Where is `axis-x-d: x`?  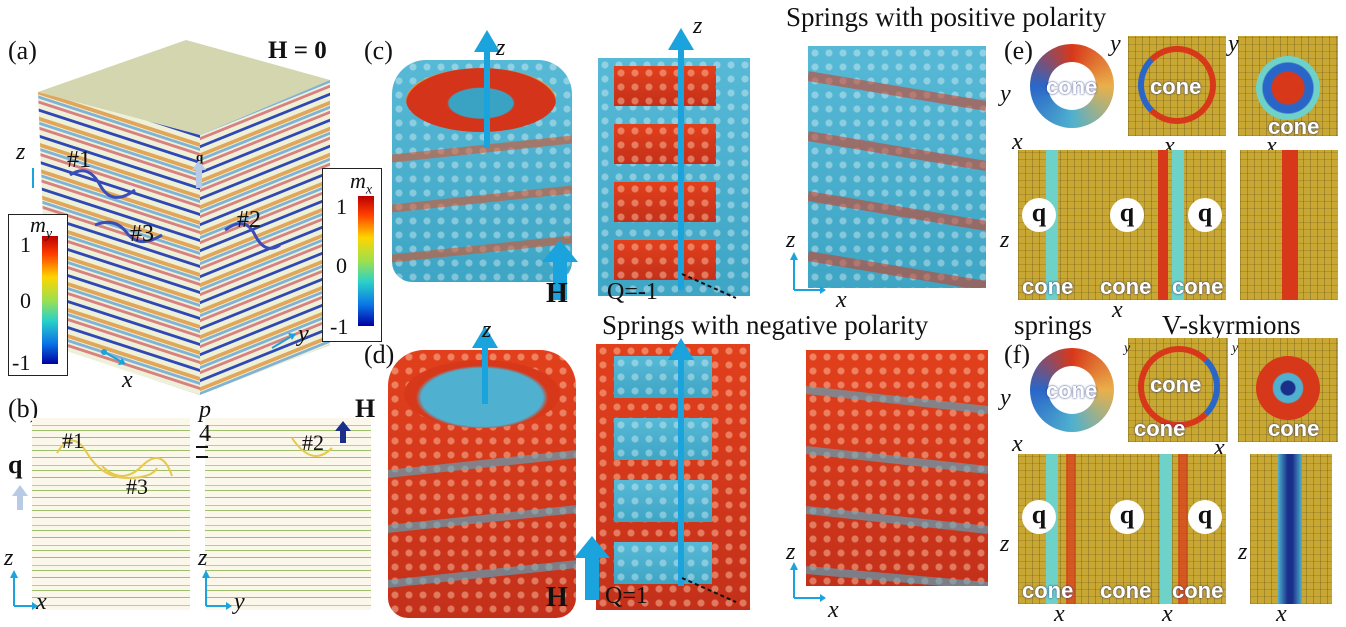
axis-x-d: x is located at coordinates (833, 610).